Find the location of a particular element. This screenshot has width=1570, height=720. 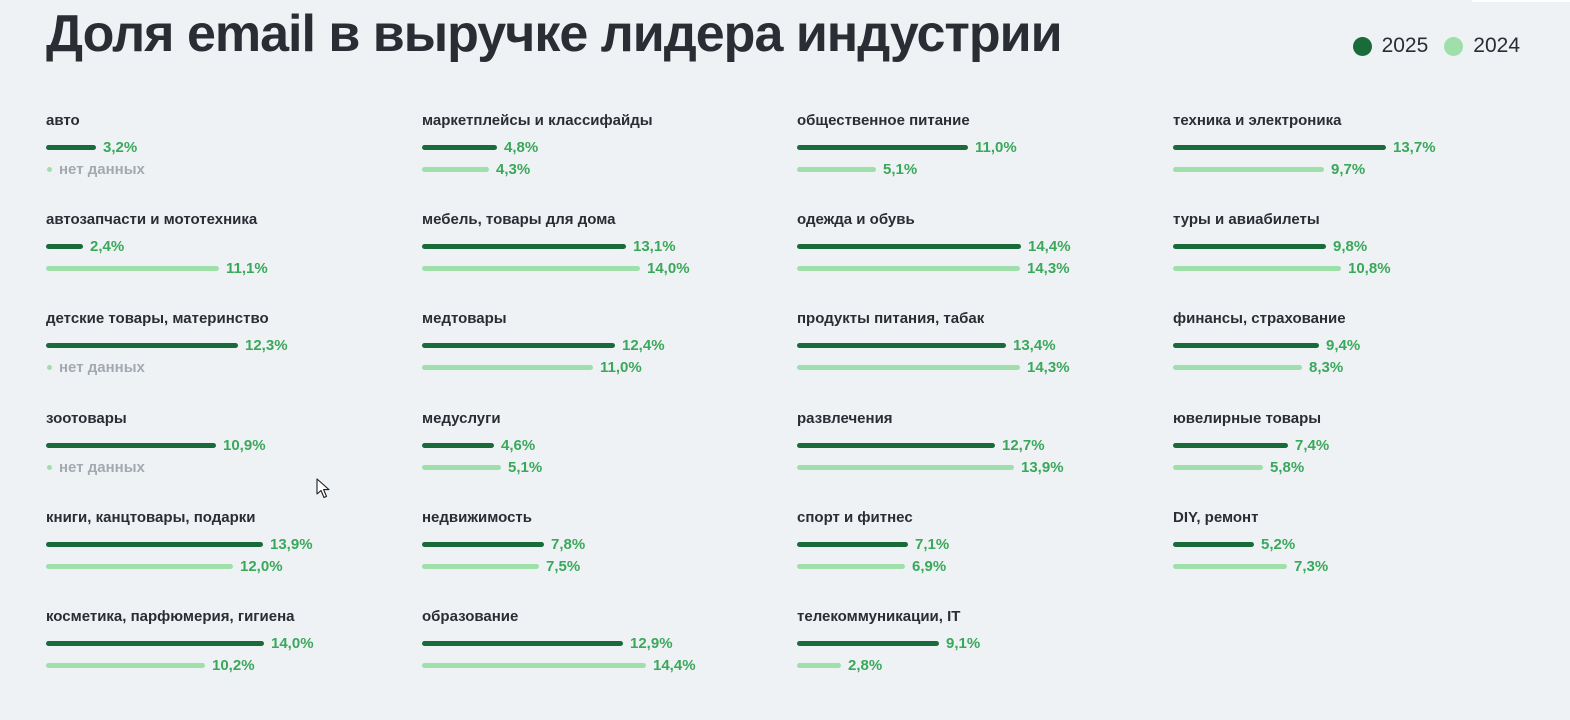

value-label-2025: 12,9% is located at coordinates (651, 643).